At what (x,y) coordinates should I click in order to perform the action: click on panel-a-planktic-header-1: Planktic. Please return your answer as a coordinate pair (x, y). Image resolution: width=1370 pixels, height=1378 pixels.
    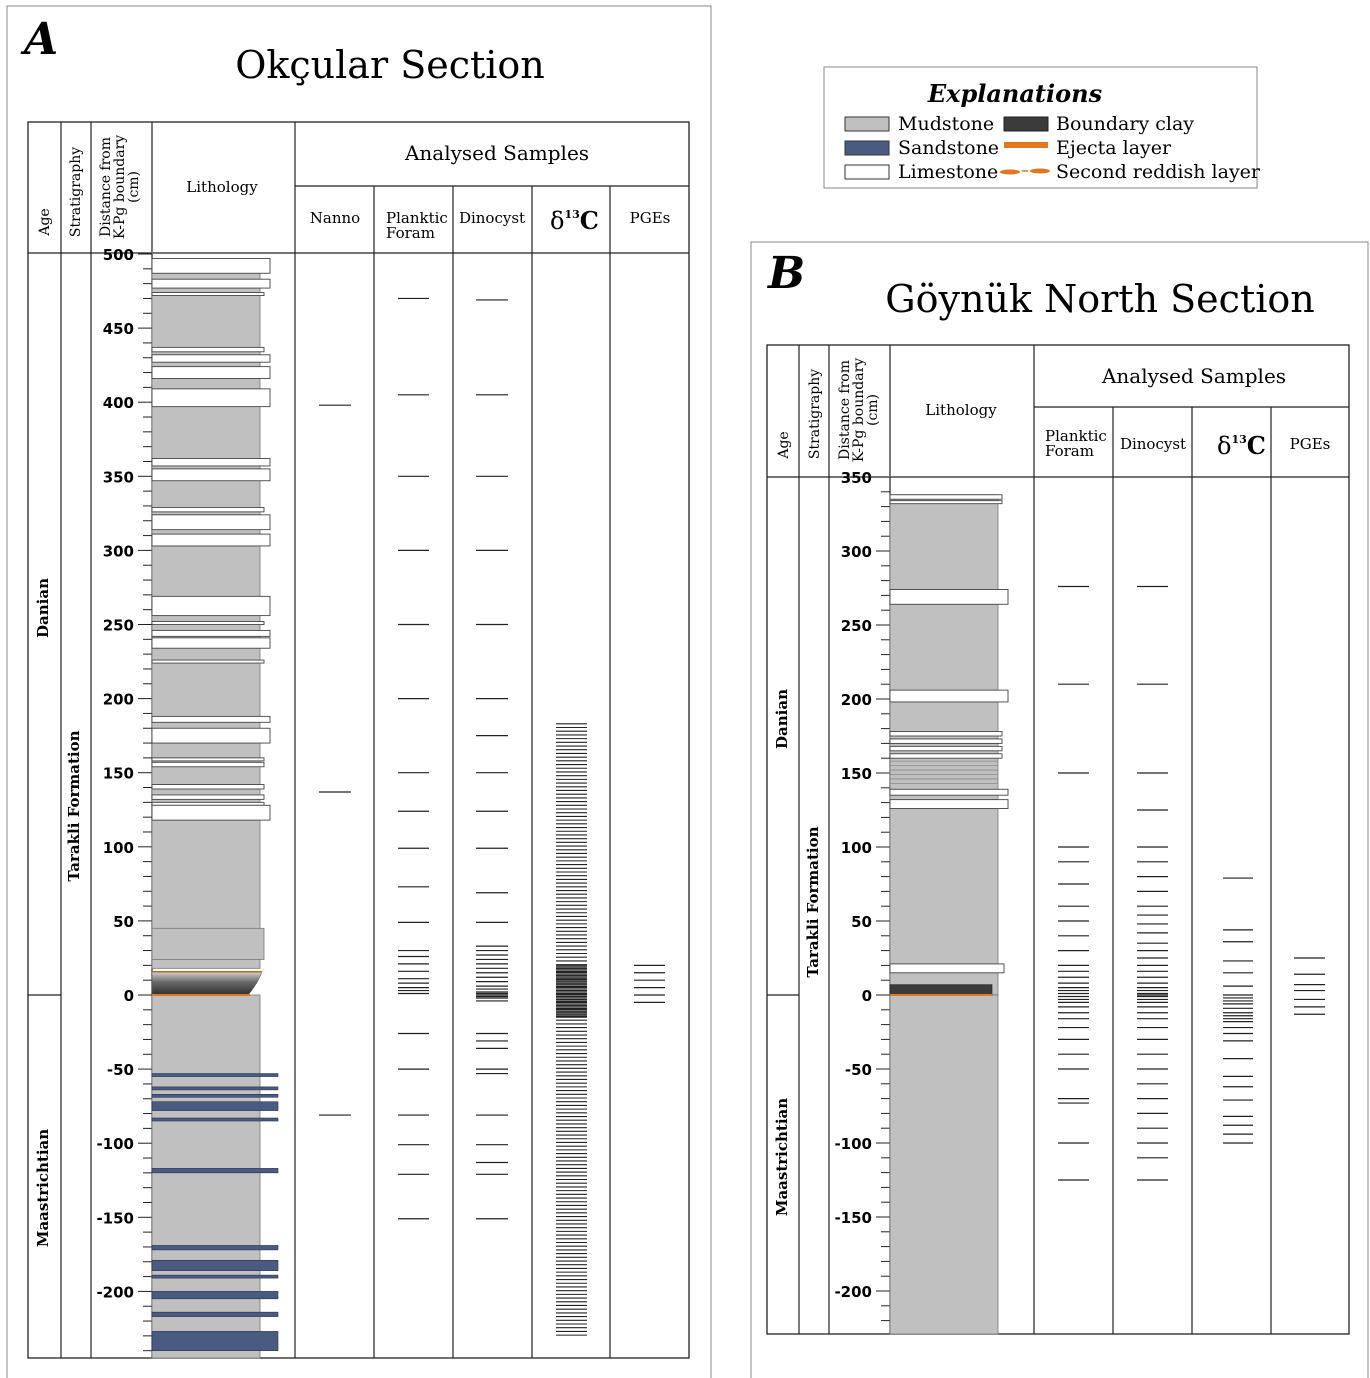
    Looking at the image, I should click on (417, 218).